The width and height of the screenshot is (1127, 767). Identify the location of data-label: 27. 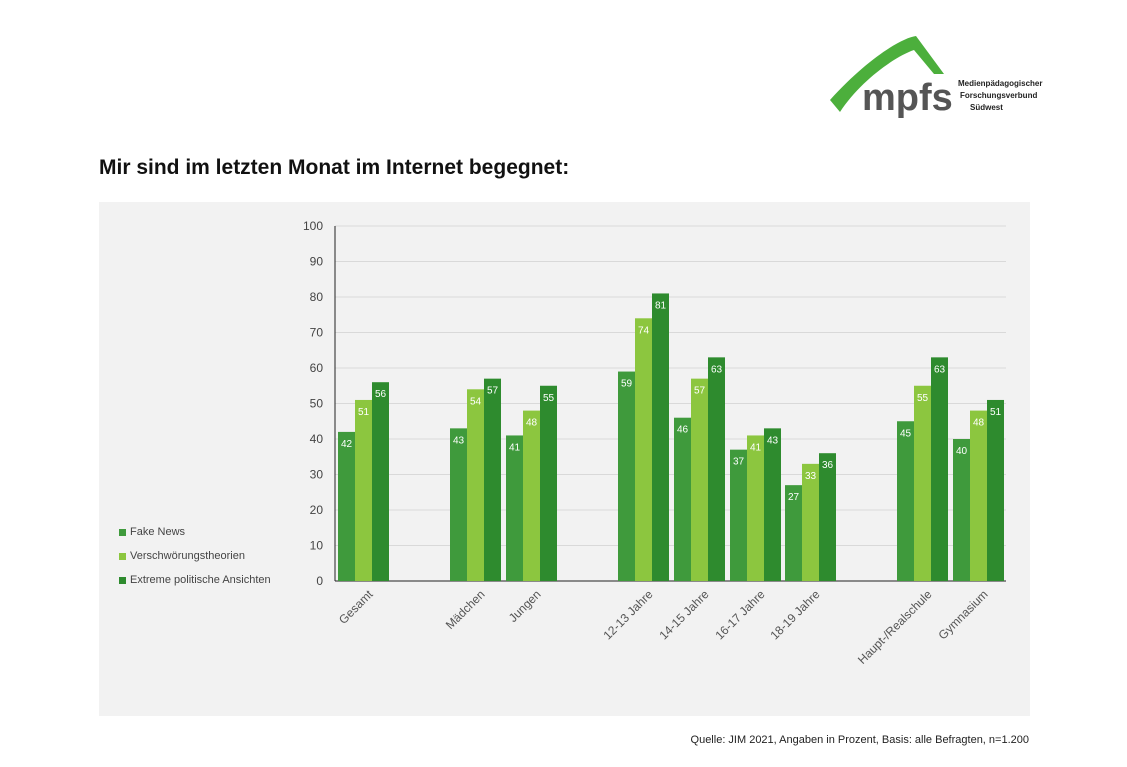
(794, 497).